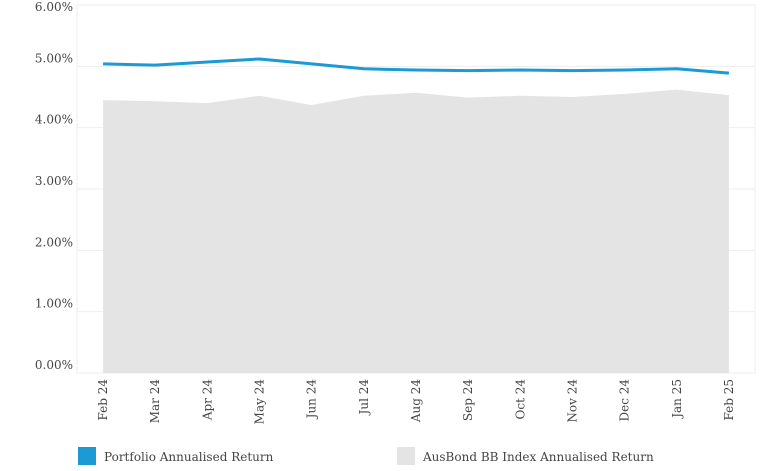 This screenshot has height=471, width=765. I want to click on x-tick-label: May 24, so click(260, 402).